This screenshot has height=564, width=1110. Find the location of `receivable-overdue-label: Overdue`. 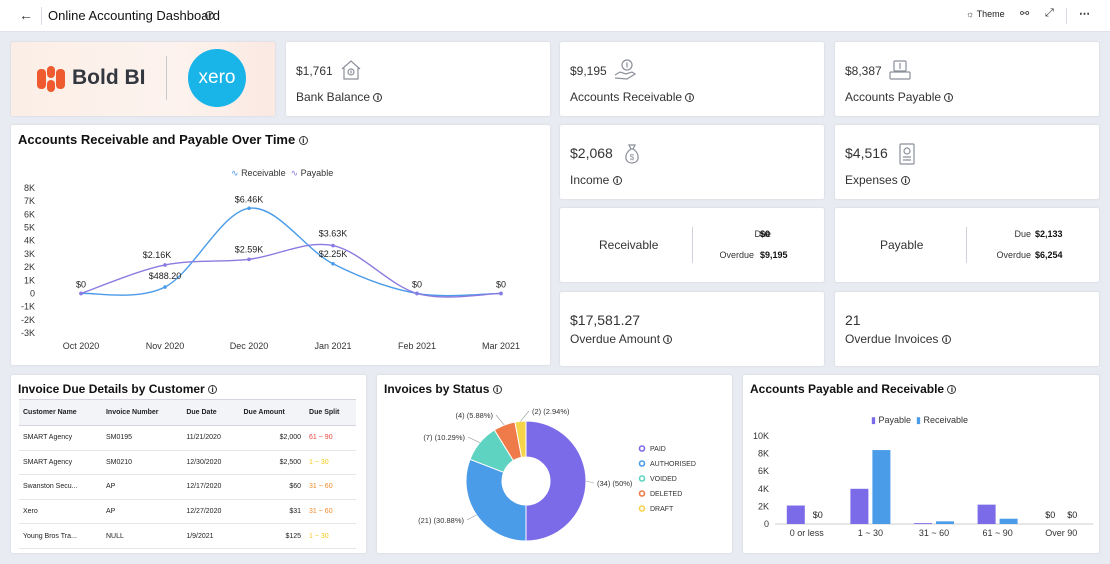

receivable-overdue-label: Overdue is located at coordinates (736, 255).